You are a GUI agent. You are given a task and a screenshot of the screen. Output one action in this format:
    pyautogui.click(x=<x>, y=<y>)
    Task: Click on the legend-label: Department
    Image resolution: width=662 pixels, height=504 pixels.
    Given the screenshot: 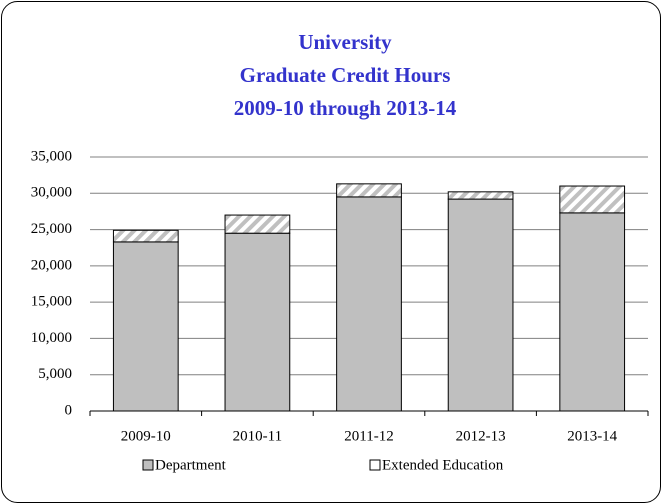 What is the action you would take?
    pyautogui.click(x=191, y=465)
    